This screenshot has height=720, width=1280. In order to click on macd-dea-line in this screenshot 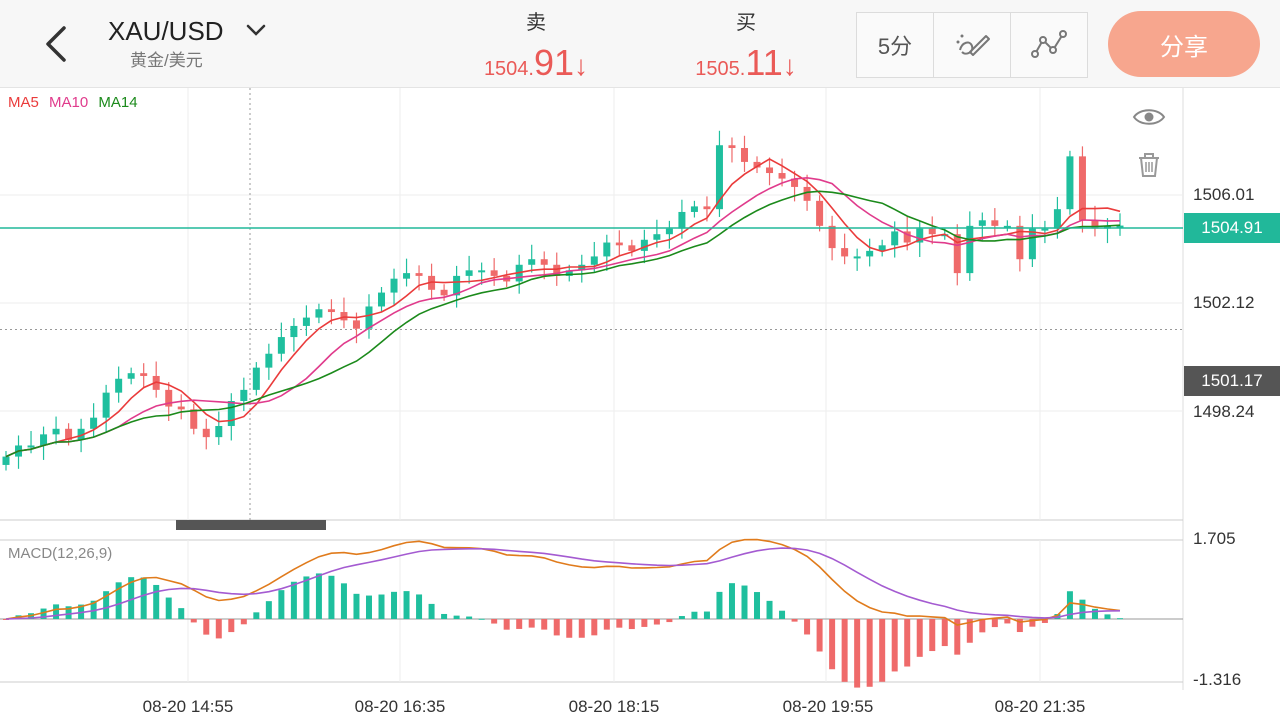, I will do `click(563, 583)`.